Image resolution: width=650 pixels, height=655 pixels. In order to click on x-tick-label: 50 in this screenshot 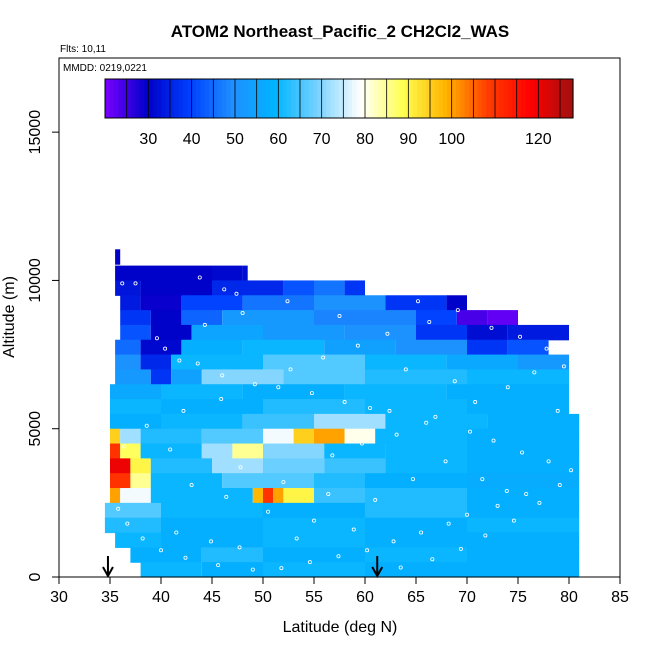, I will do `click(263, 597)`.